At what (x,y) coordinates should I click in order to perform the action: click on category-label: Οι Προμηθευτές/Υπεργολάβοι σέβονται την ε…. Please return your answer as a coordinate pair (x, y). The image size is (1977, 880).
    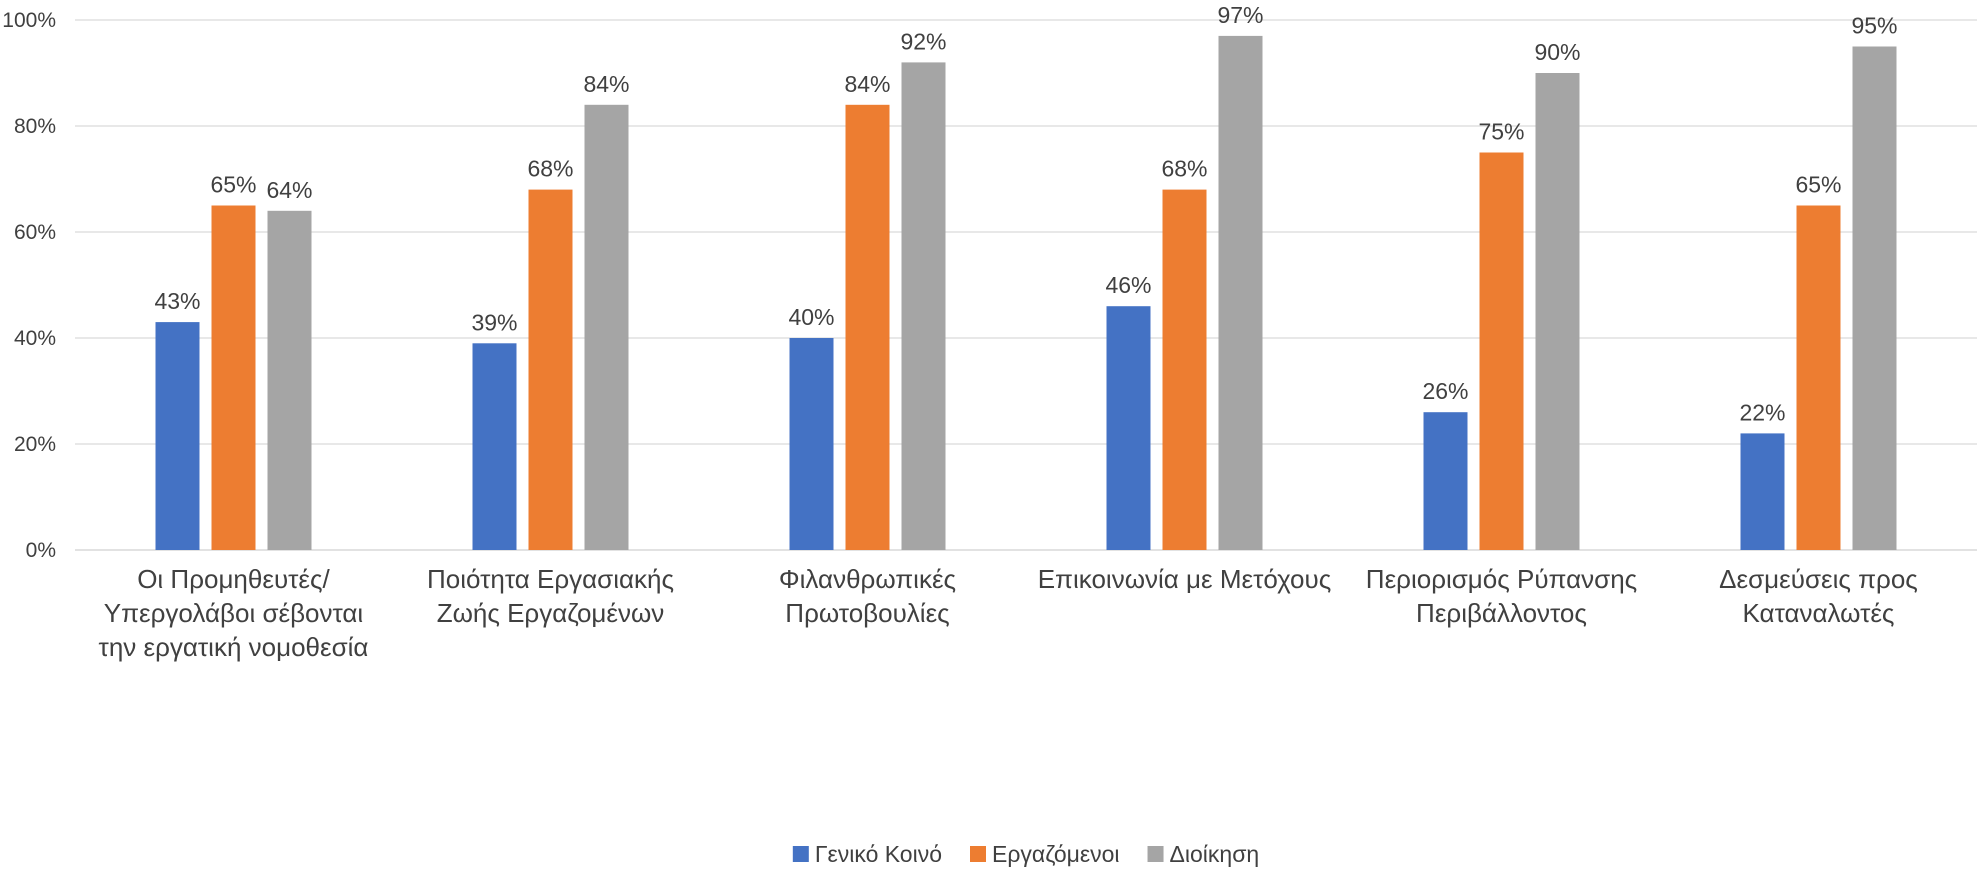
    Looking at the image, I should click on (234, 613).